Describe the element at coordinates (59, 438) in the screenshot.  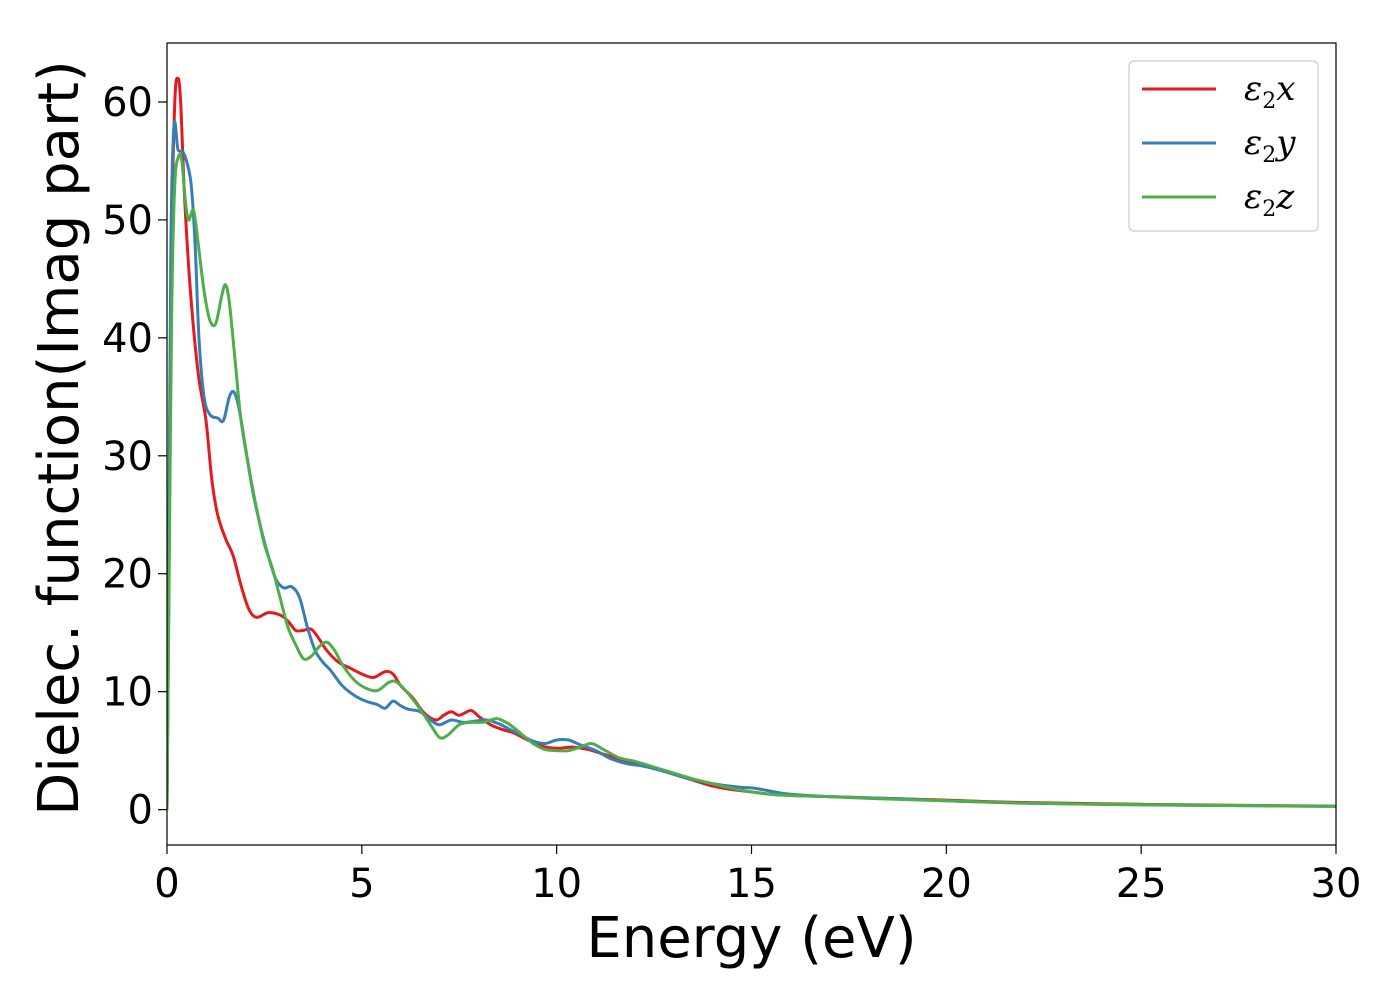
I see `y-axis-label: Dielec. function(Imag part)` at that location.